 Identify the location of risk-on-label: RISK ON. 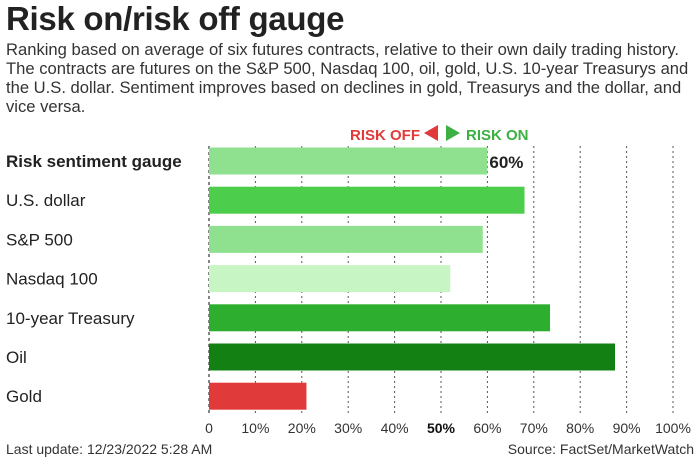
(497, 135).